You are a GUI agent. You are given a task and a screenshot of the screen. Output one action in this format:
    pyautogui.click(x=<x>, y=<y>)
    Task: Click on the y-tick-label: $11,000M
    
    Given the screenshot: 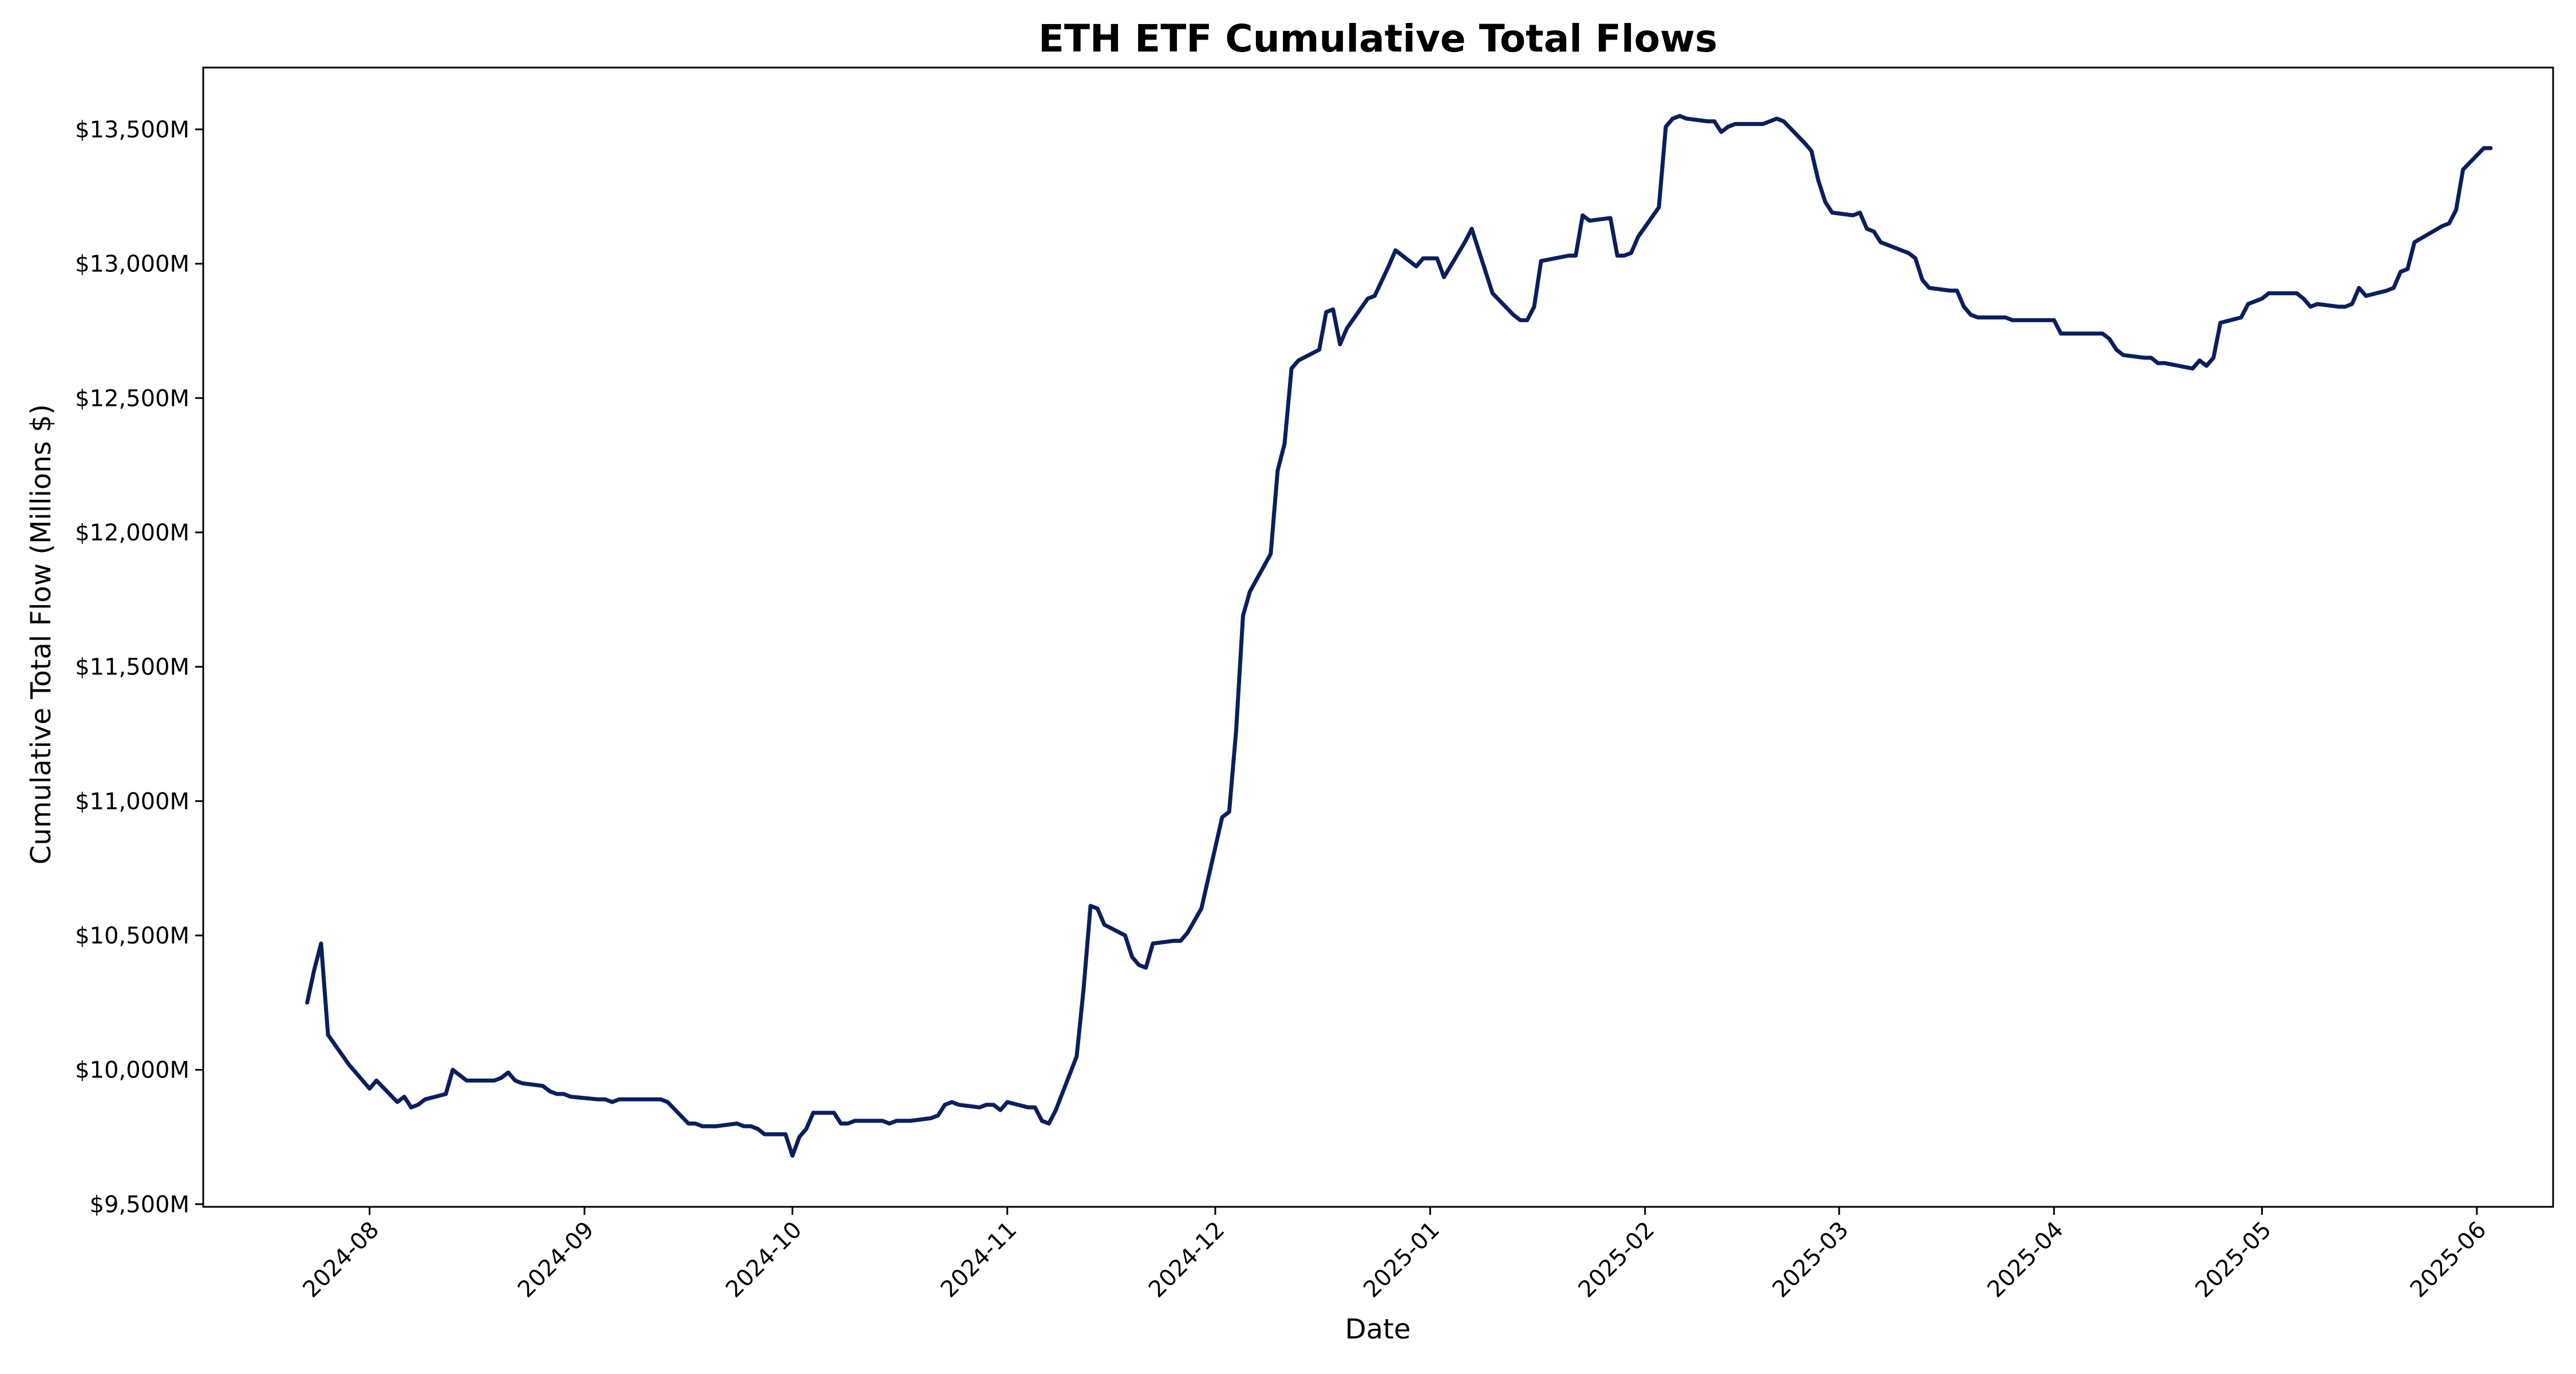 What is the action you would take?
    pyautogui.click(x=132, y=801)
    